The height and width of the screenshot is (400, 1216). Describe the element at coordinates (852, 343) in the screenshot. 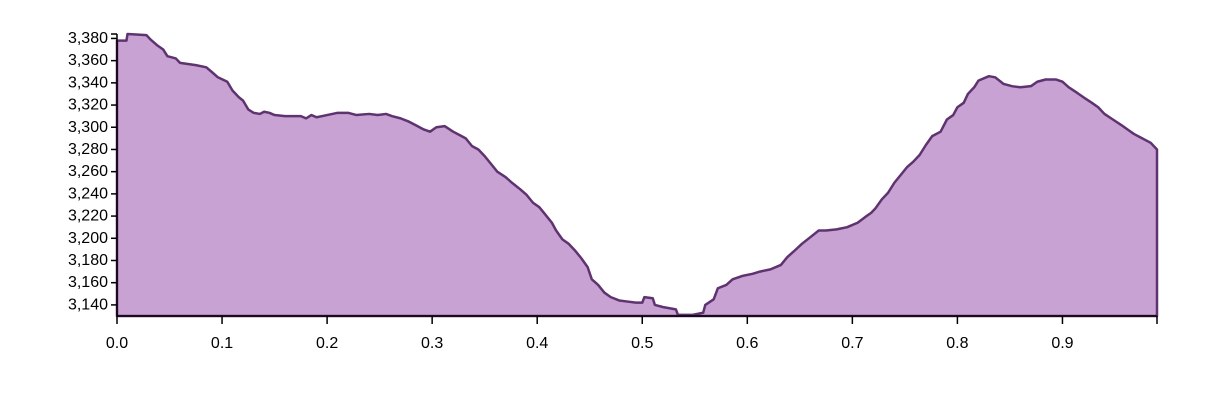

I see `x-tick-label: 0.7` at that location.